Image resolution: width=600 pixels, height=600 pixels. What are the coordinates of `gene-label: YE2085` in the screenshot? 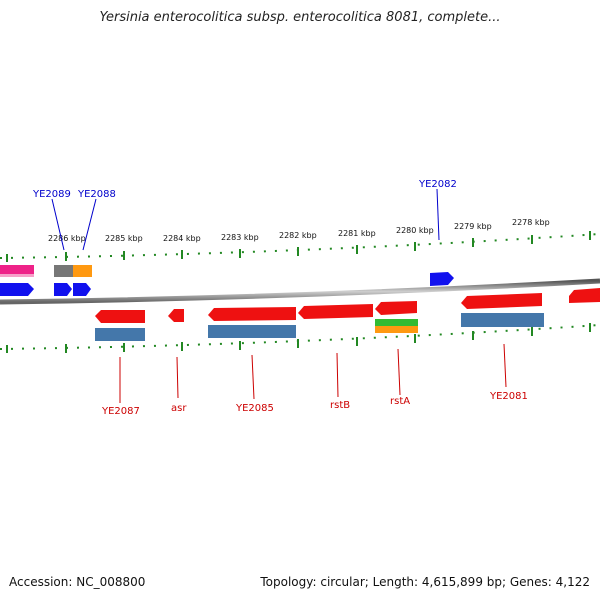 It's located at (254, 408).